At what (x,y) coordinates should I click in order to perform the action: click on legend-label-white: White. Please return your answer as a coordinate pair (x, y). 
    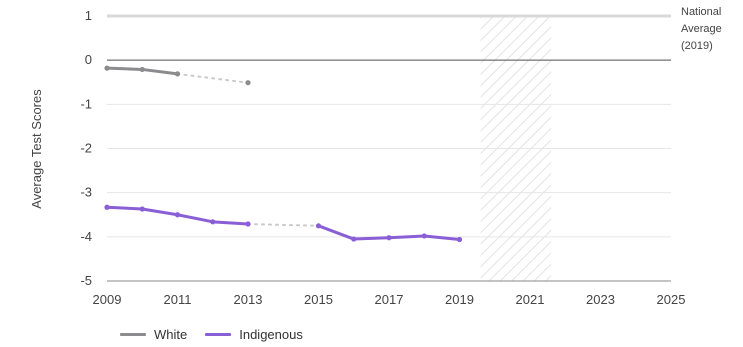
    Looking at the image, I should click on (171, 334).